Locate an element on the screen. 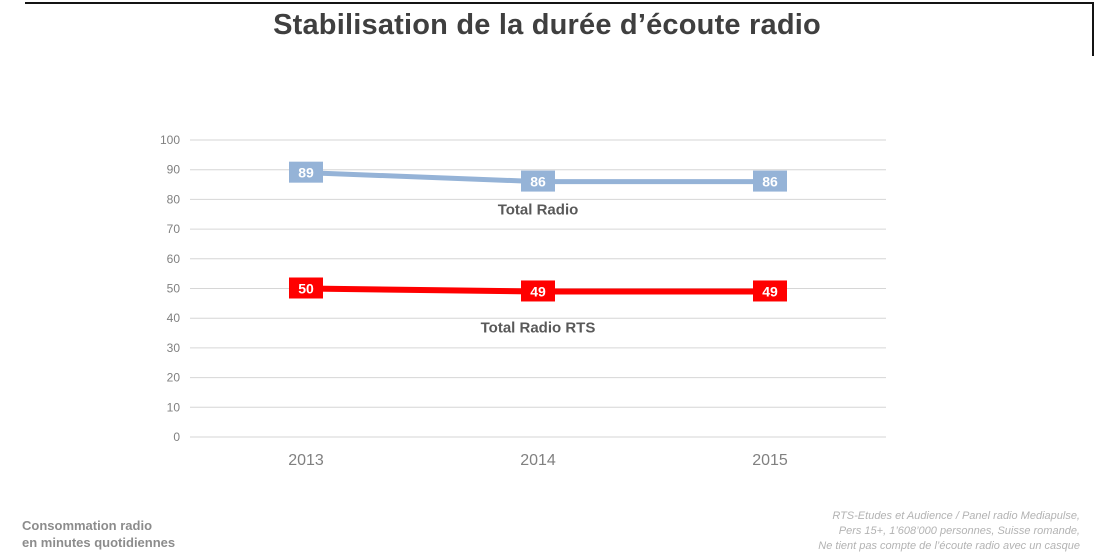 Image resolution: width=1094 pixels, height=560 pixels. data-label: 89 is located at coordinates (306, 173).